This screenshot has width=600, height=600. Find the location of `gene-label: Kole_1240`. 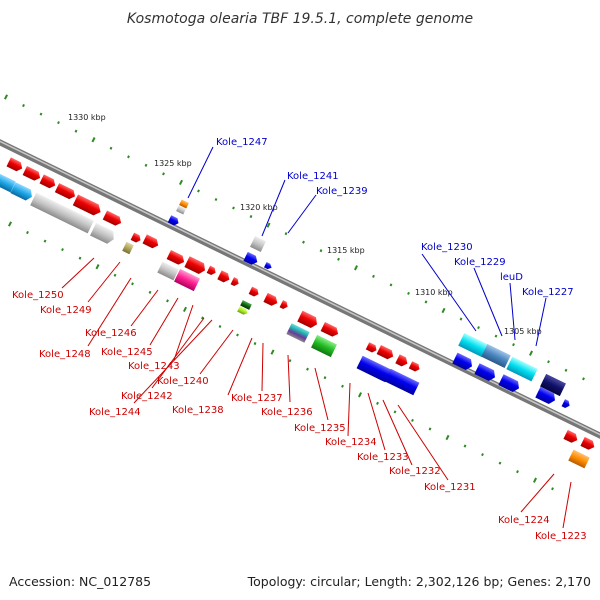

gene-label: Kole_1240 is located at coordinates (183, 381).